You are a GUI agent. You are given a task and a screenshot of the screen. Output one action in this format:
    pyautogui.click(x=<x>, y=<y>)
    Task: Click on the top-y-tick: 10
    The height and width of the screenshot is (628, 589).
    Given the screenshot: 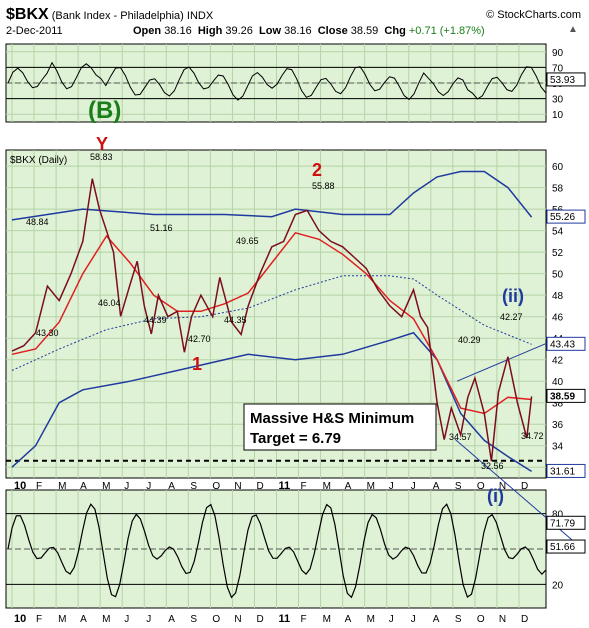 What is the action you would take?
    pyautogui.click(x=558, y=115)
    